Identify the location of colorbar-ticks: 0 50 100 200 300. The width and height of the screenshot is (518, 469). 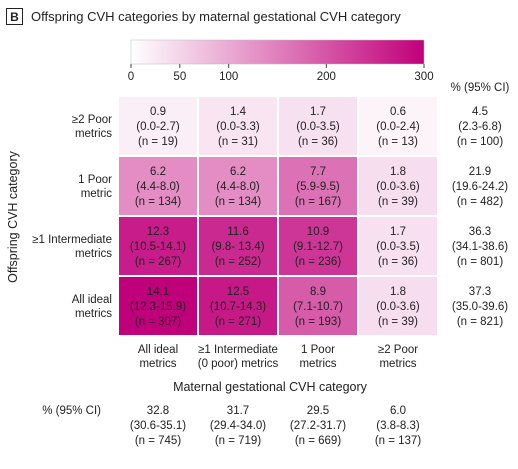
(281, 73).